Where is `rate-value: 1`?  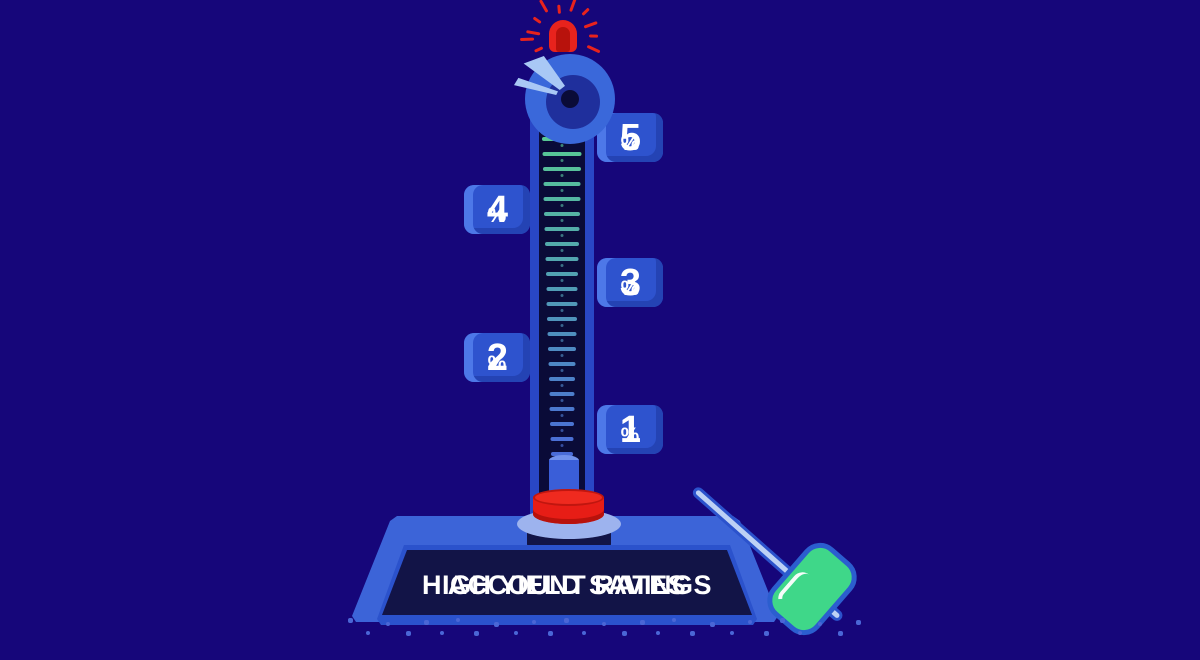
rate-value: 1 is located at coordinates (630, 429).